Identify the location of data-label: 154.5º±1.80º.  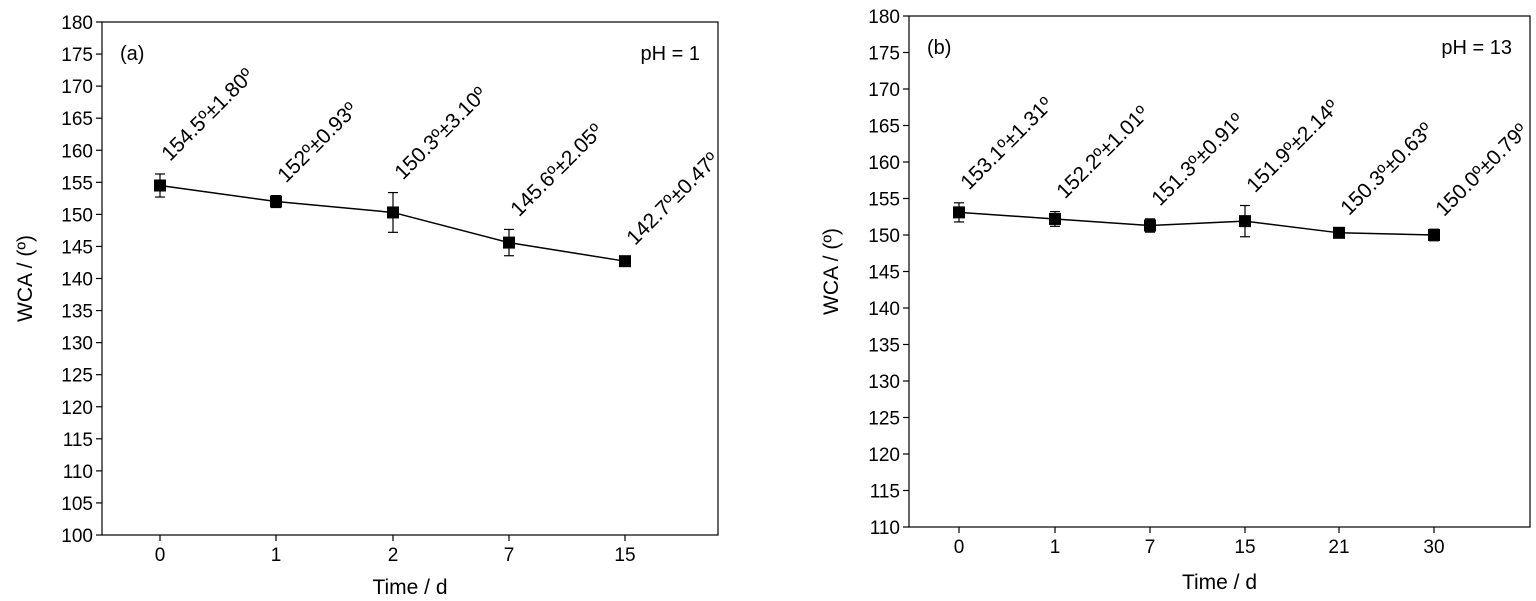
(208, 115).